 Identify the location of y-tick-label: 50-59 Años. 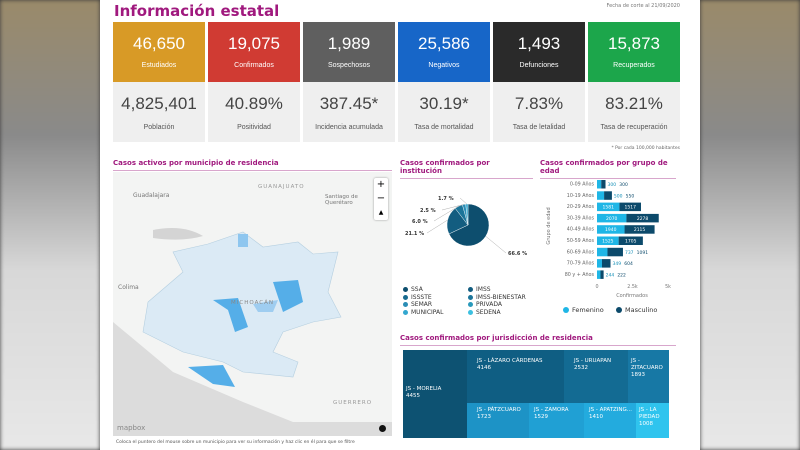
(581, 241).